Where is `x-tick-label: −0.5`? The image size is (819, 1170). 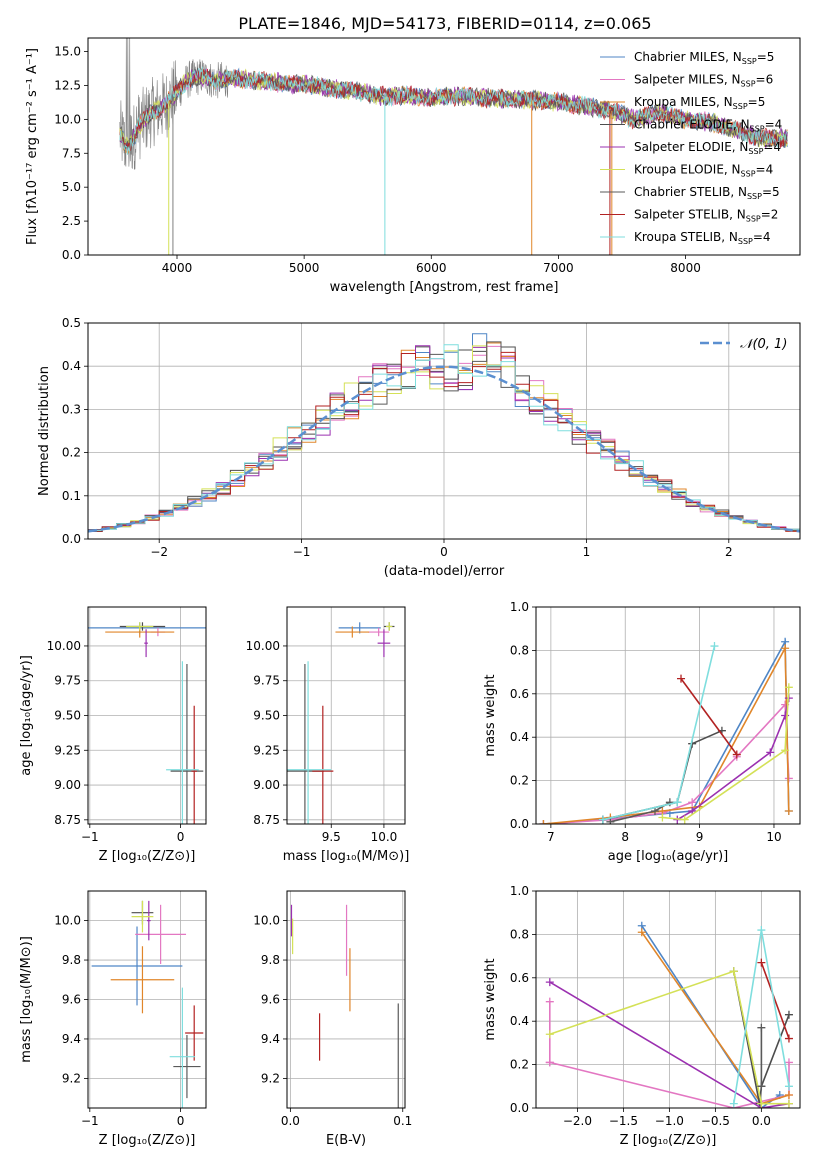 x-tick-label: −0.5 is located at coordinates (715, 1121).